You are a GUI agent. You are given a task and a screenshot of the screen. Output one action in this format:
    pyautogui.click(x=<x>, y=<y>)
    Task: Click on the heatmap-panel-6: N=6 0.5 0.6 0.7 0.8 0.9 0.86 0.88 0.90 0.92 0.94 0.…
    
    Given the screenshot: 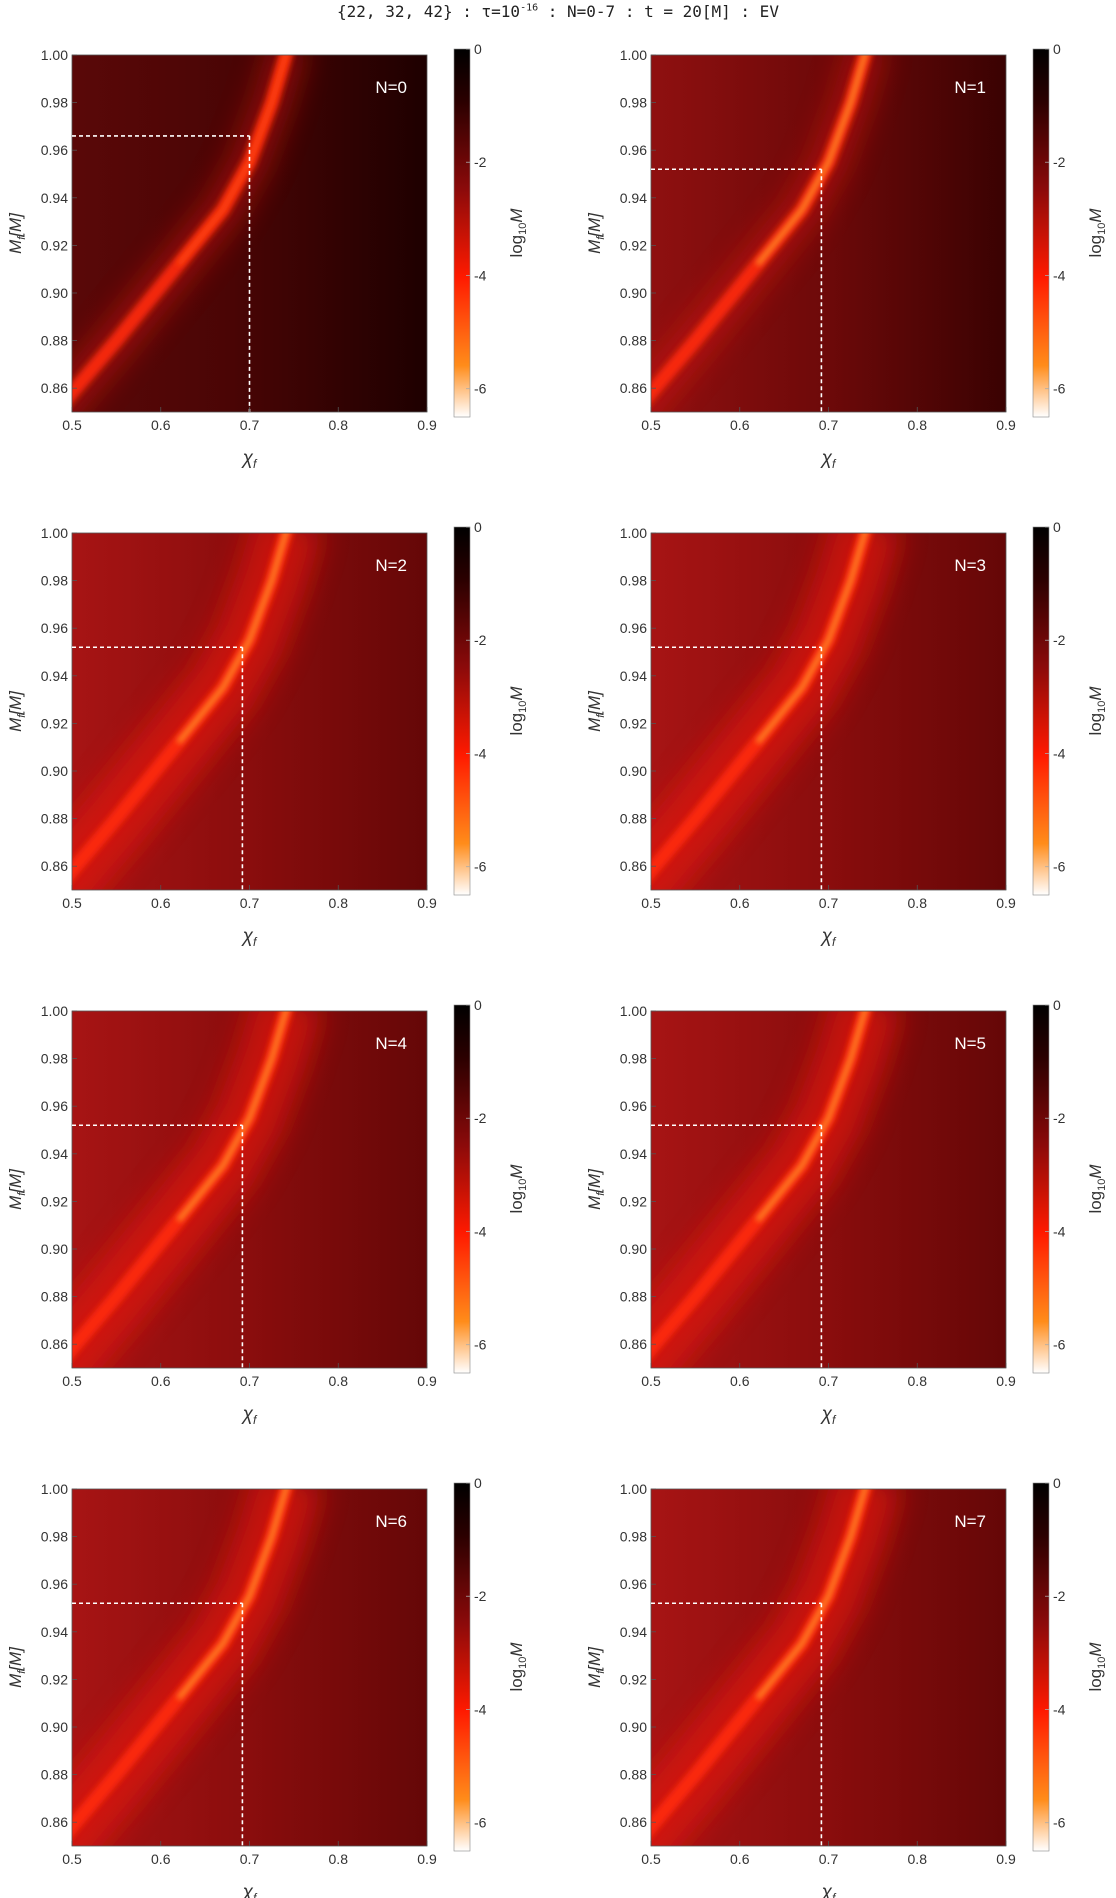 What is the action you would take?
    pyautogui.click(x=267, y=1686)
    